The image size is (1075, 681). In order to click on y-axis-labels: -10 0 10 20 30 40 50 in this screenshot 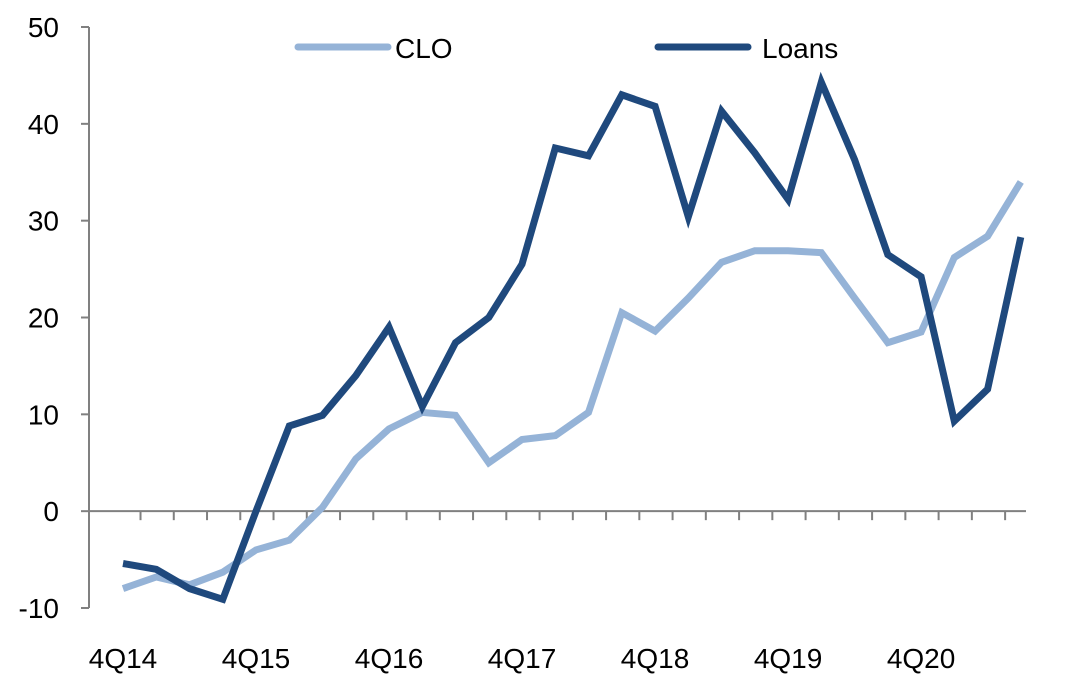, I will do `click(39, 318)`.